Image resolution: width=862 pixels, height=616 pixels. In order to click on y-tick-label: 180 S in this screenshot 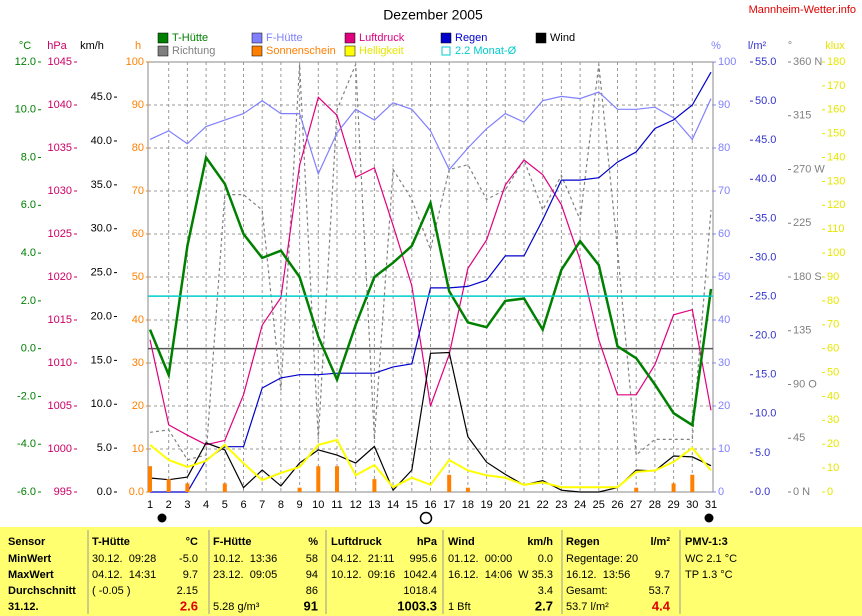, I will do `click(807, 277)`.